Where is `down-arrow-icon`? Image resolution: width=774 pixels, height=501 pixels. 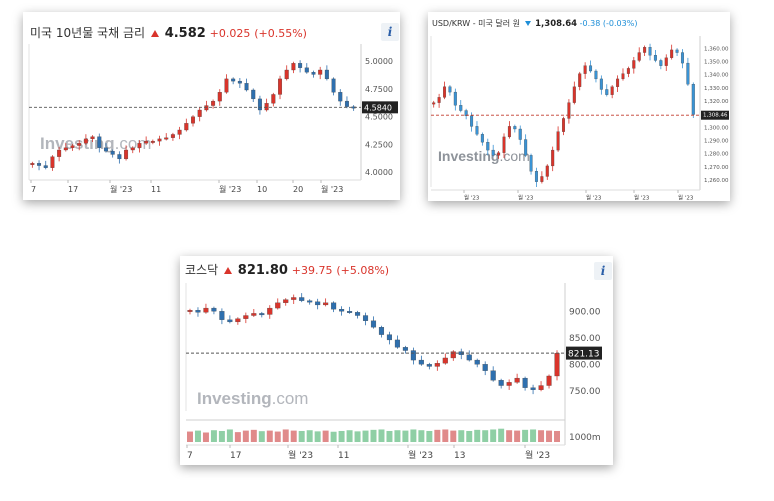 down-arrow-icon is located at coordinates (527, 23).